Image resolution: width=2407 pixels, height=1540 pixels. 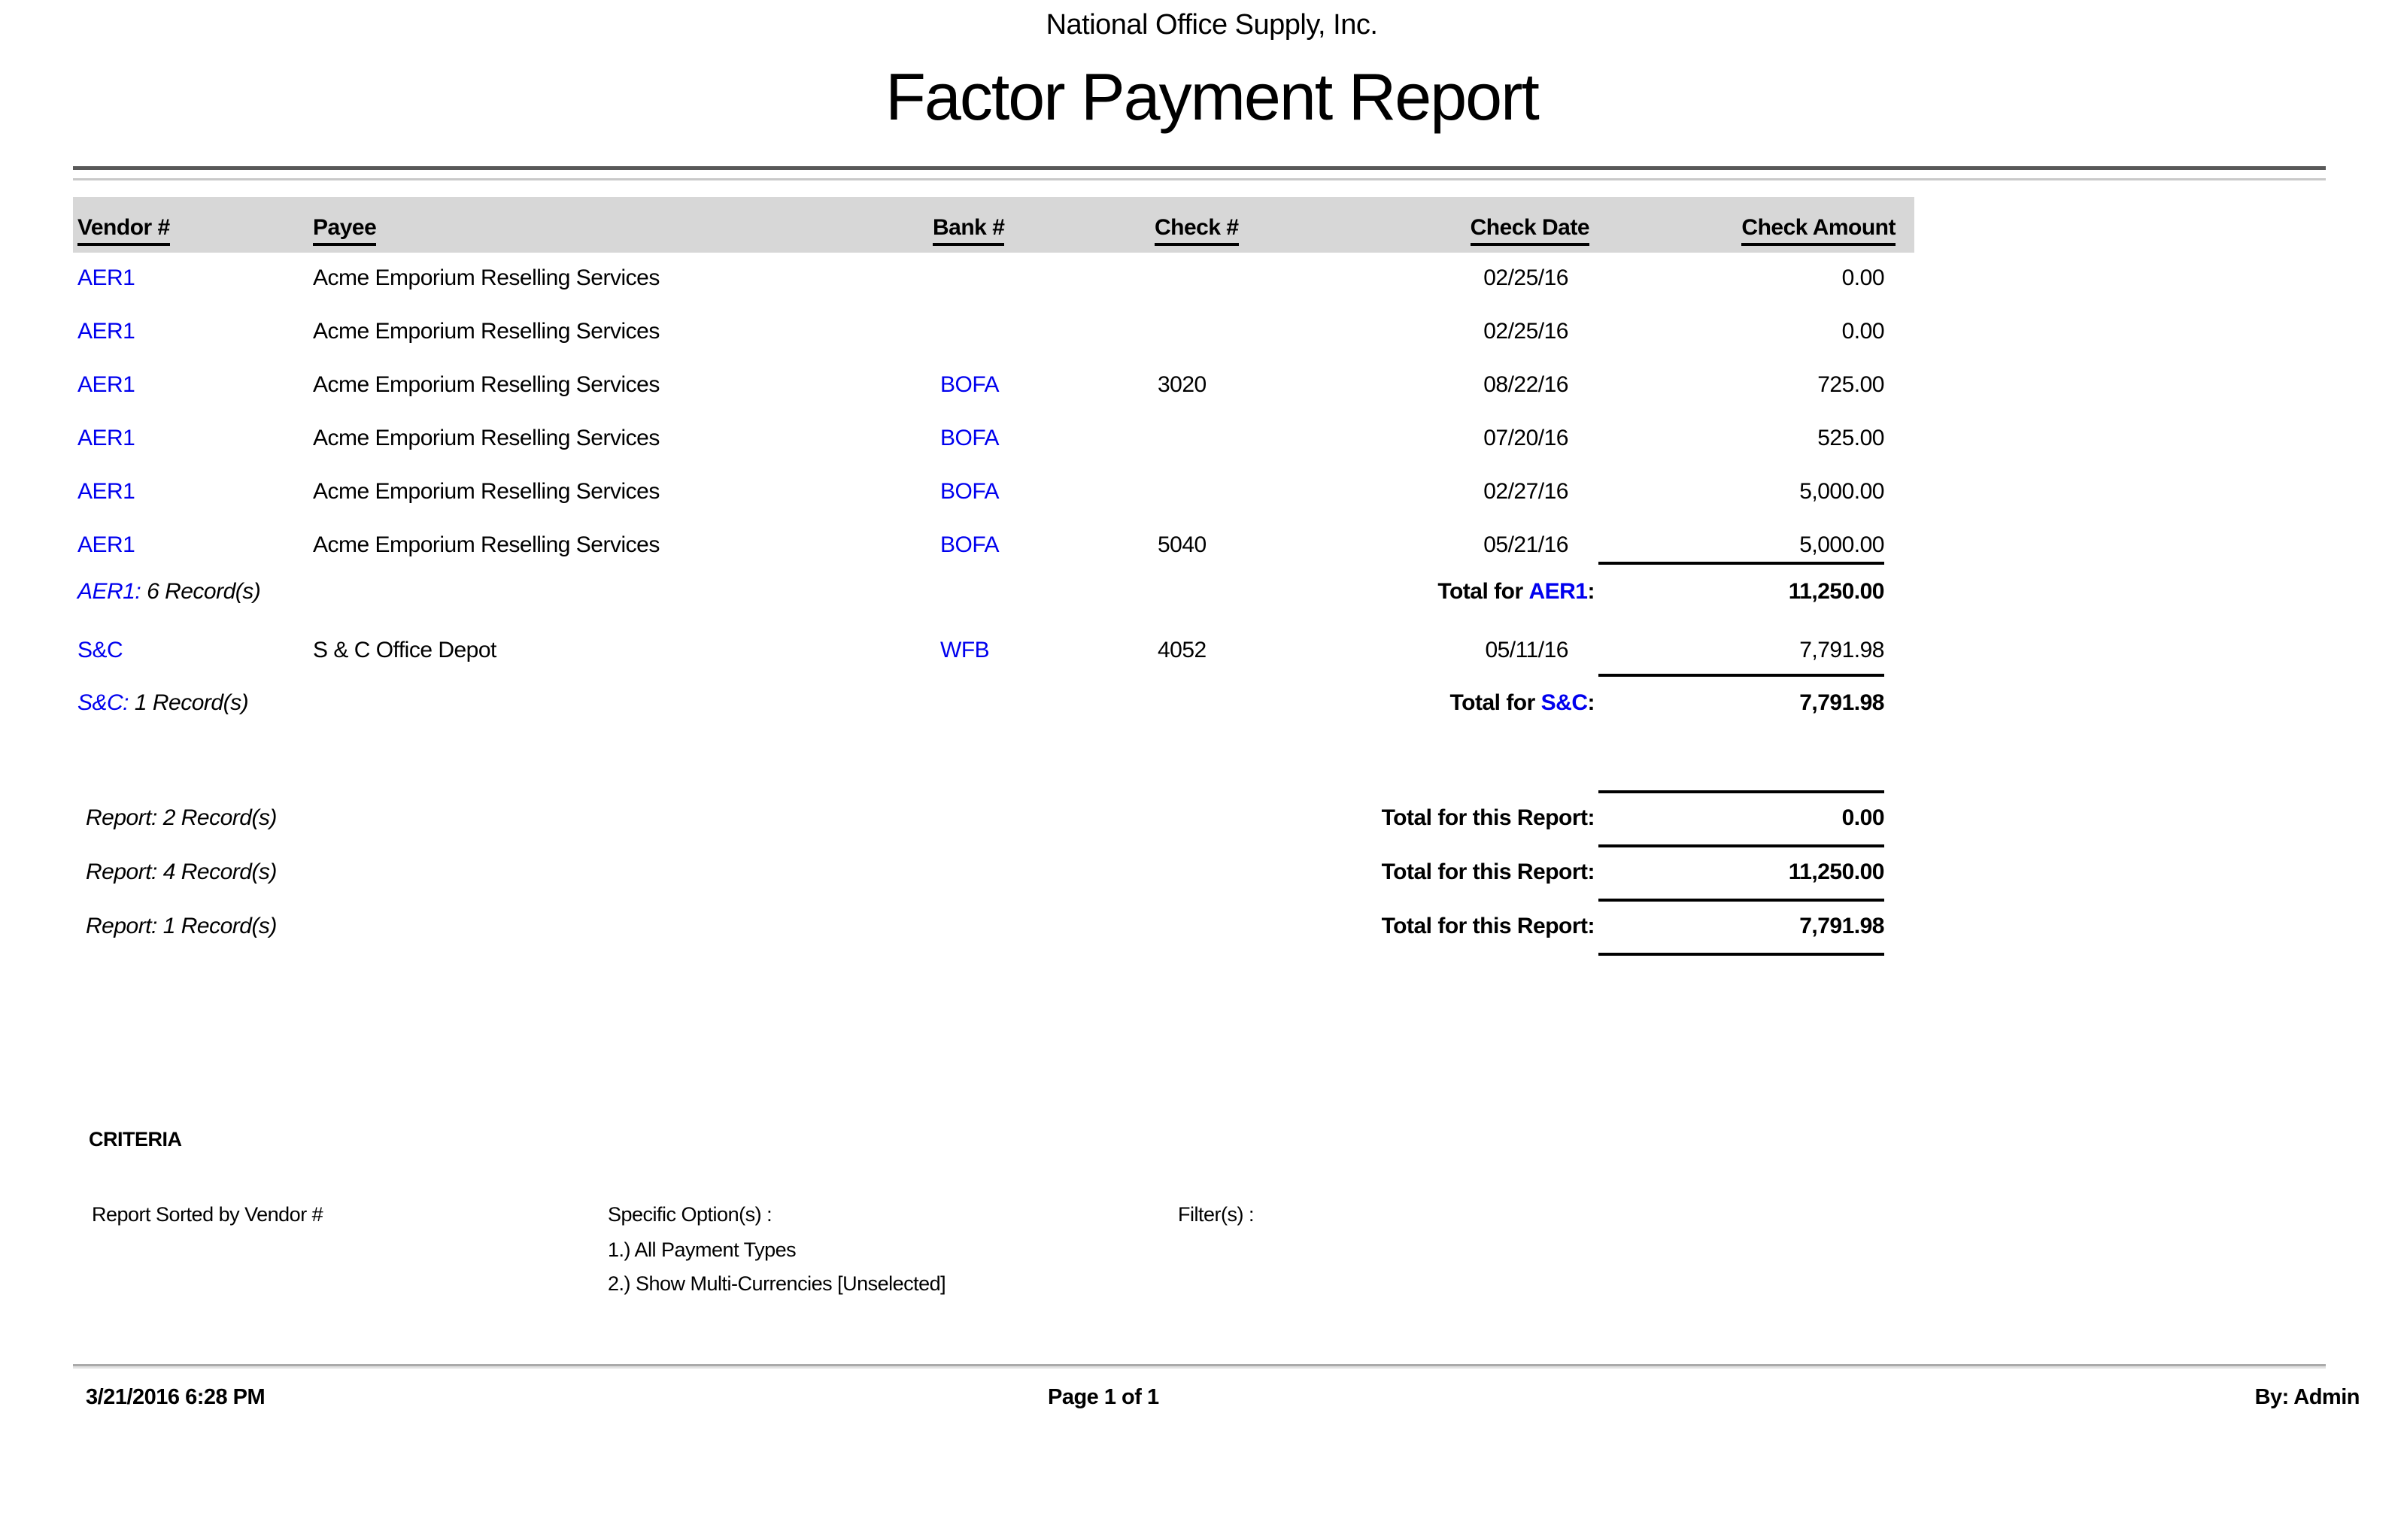 What do you see at coordinates (1841, 650) in the screenshot?
I see `check-amount: 7,791.98` at bounding box center [1841, 650].